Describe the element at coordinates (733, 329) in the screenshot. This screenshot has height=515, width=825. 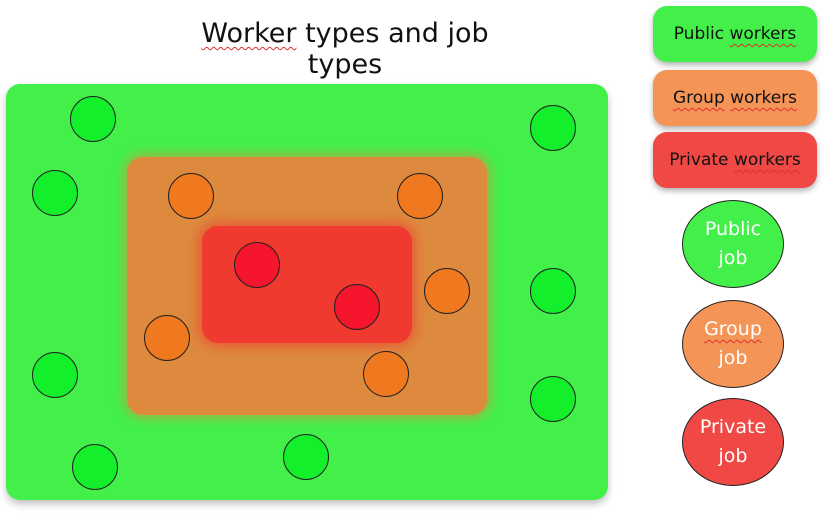
I see `legend-group-job-line1: Group` at that location.